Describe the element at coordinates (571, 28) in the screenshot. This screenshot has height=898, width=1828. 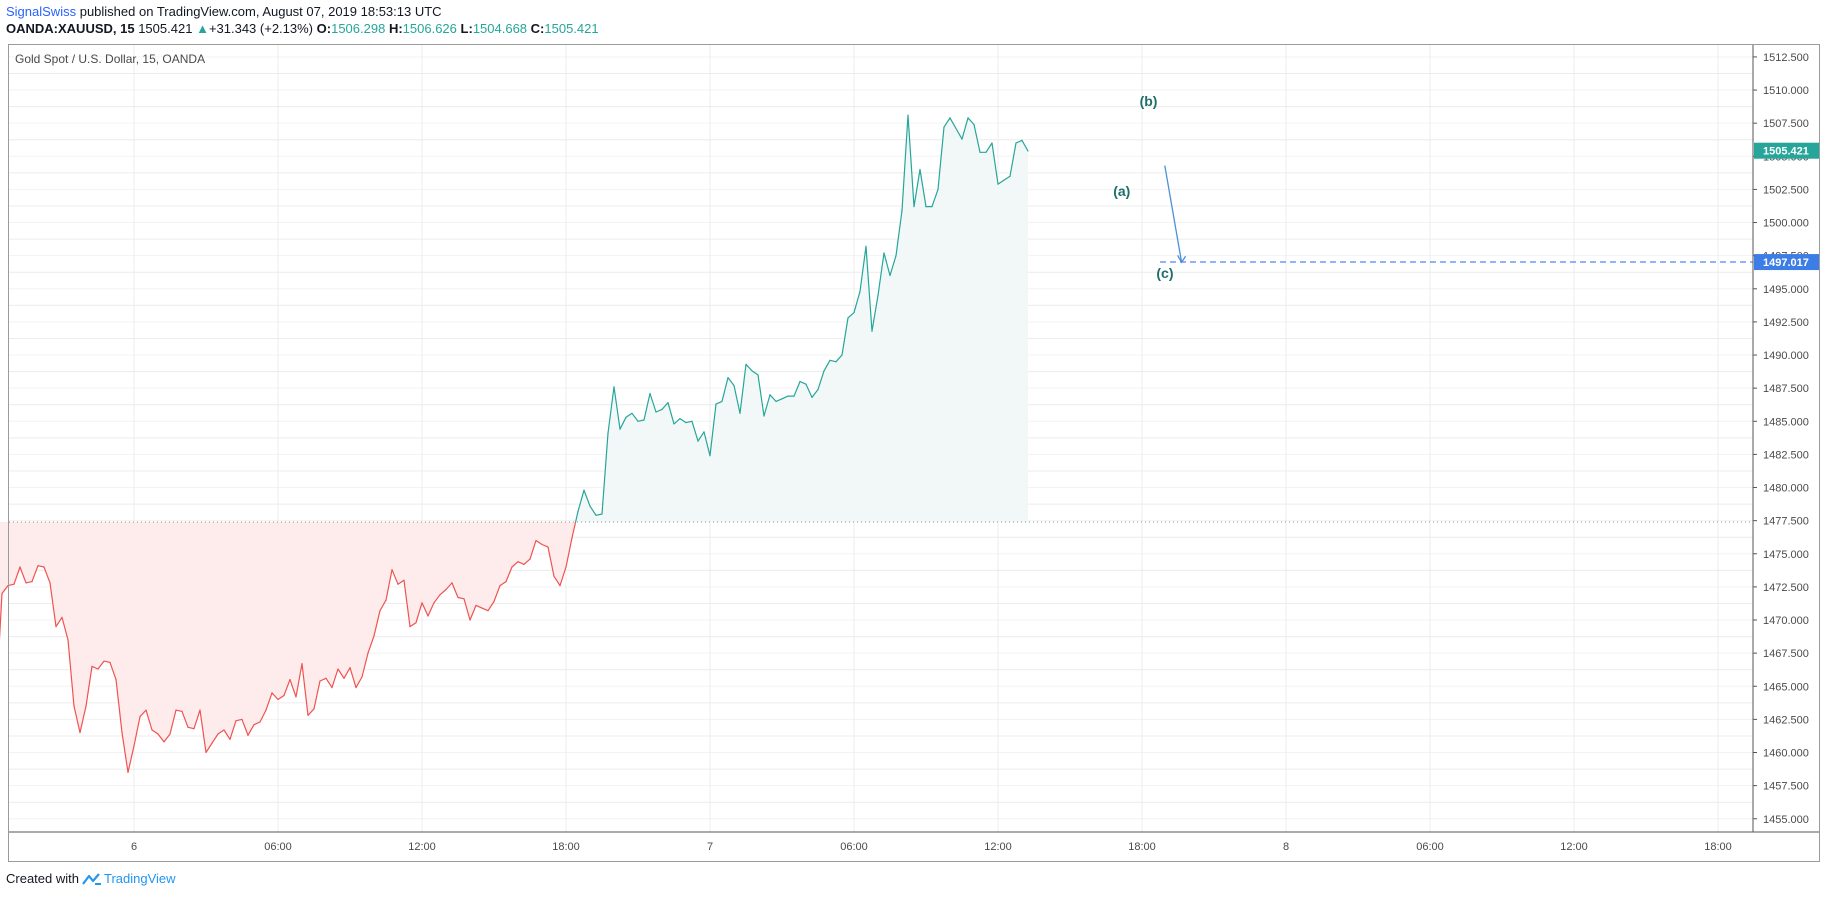
I see `close-value: 1505.421` at that location.